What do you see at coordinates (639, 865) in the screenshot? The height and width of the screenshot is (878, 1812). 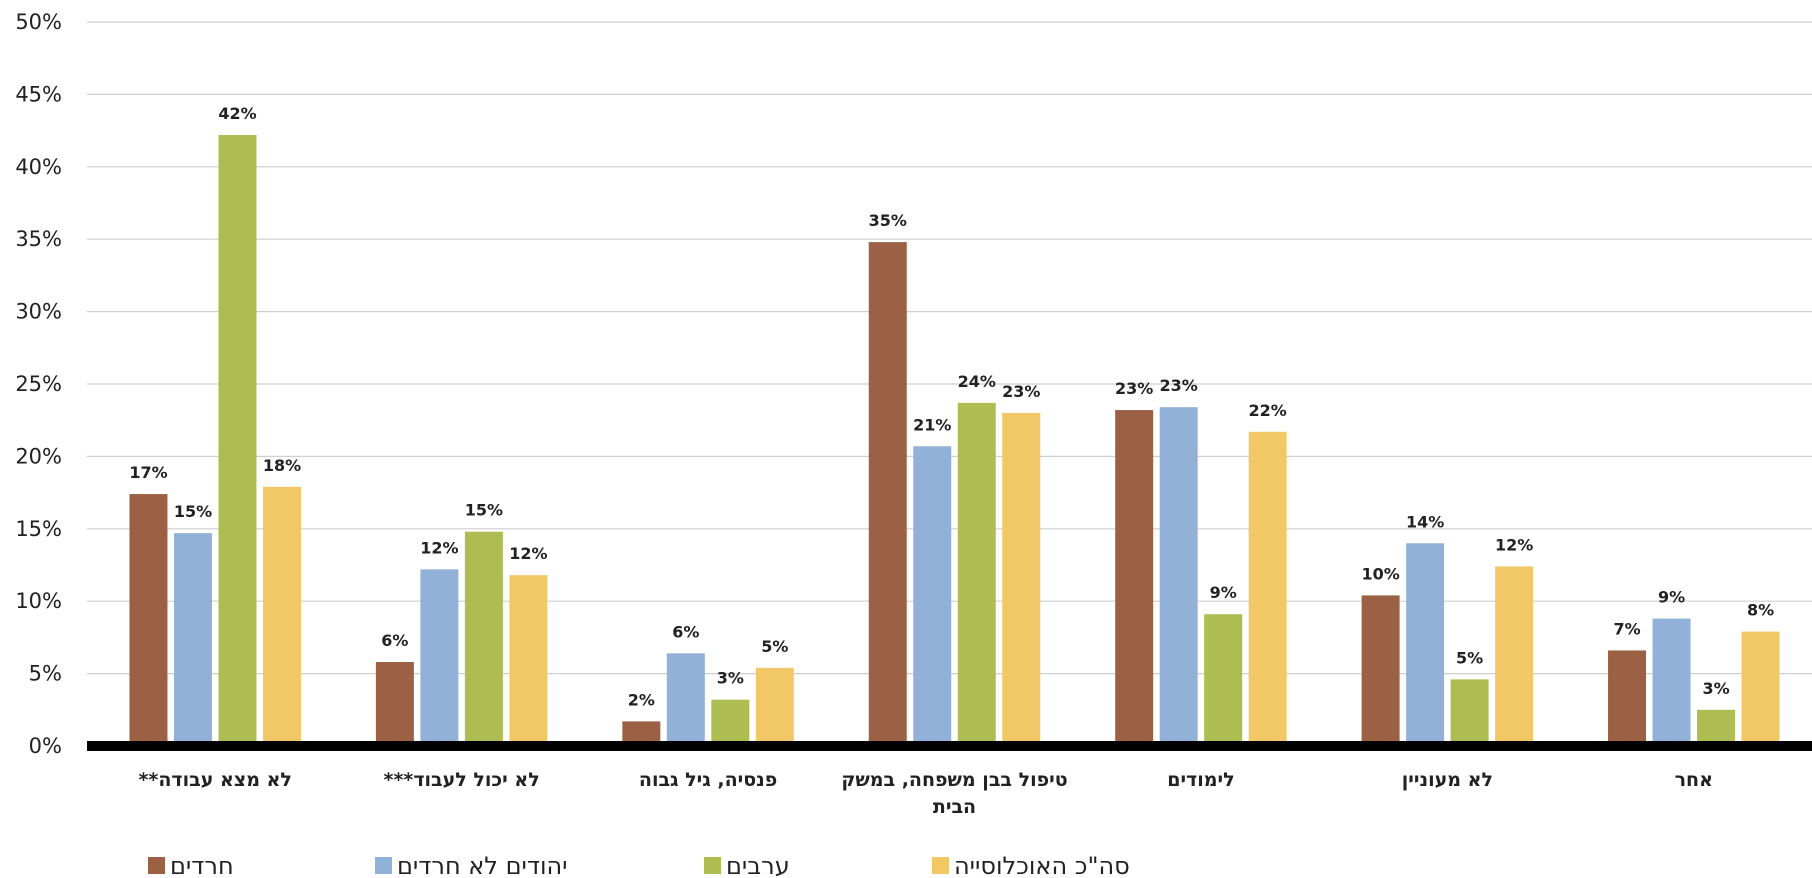 I see `legend: חרדים יהודים לא חרדים ערבים סה"כ האוכלוסייה` at bounding box center [639, 865].